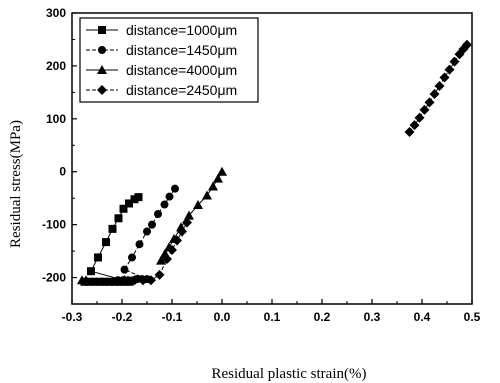  What do you see at coordinates (62, 172) in the screenshot?
I see `y-tick-label: 0` at bounding box center [62, 172].